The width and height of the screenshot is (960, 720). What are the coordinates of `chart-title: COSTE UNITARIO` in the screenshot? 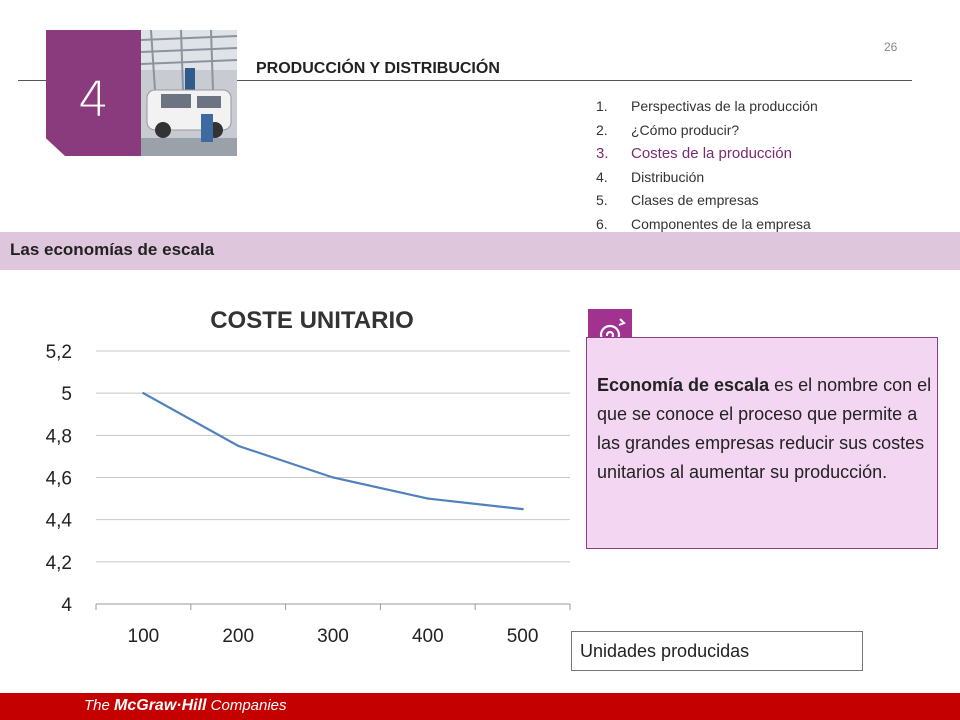 It's located at (312, 320).